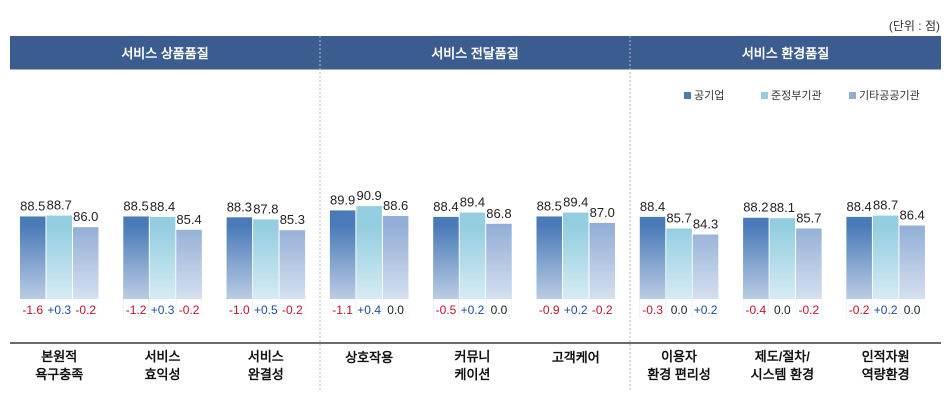  What do you see at coordinates (266, 374) in the screenshot?
I see `category-label: 완결성` at bounding box center [266, 374].